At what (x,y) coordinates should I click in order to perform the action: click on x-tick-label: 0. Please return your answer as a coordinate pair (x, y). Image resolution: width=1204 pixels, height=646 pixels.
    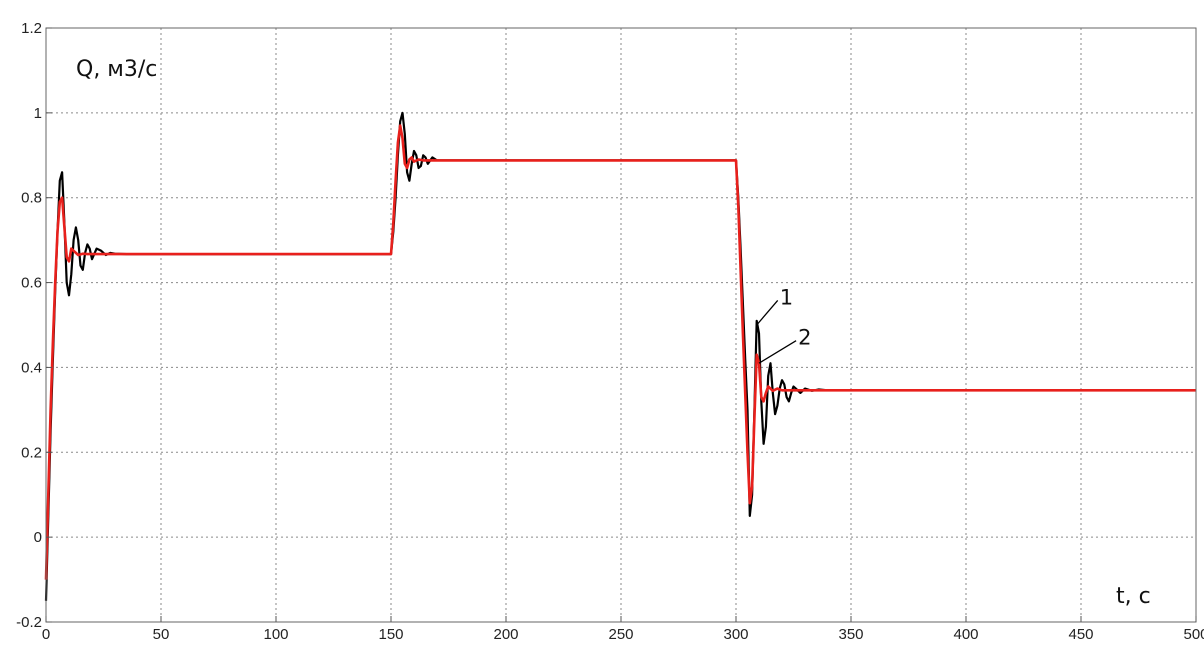
    Looking at the image, I should click on (46, 634).